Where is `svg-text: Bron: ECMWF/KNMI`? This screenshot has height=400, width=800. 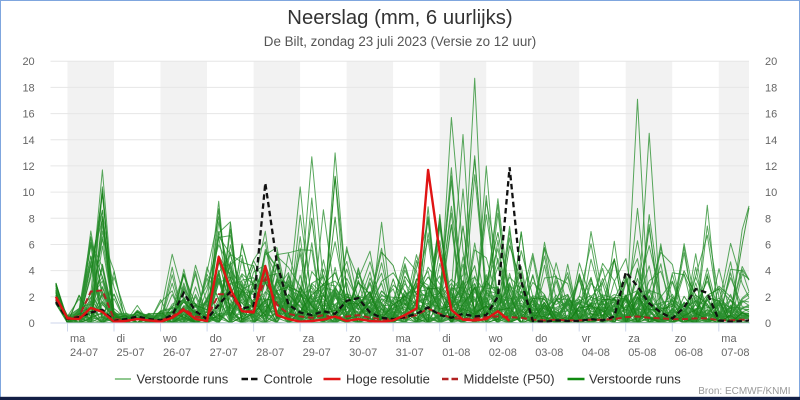 svg-text: Bron: ECMWF/KNMI is located at coordinates (744, 391).